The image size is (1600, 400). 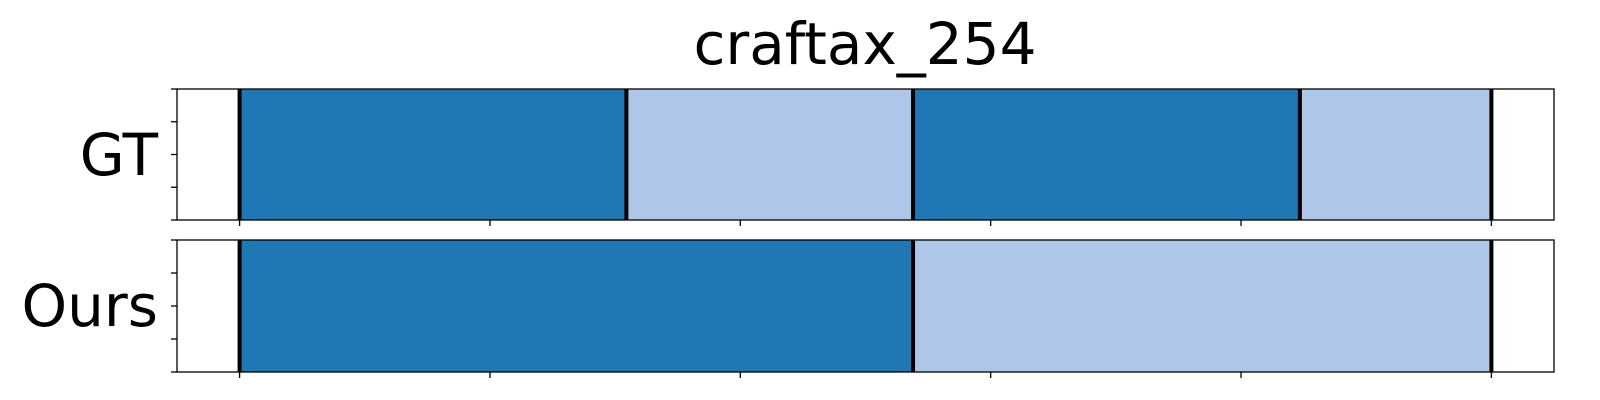 I want to click on row-label-gt: GT, so click(x=119, y=155).